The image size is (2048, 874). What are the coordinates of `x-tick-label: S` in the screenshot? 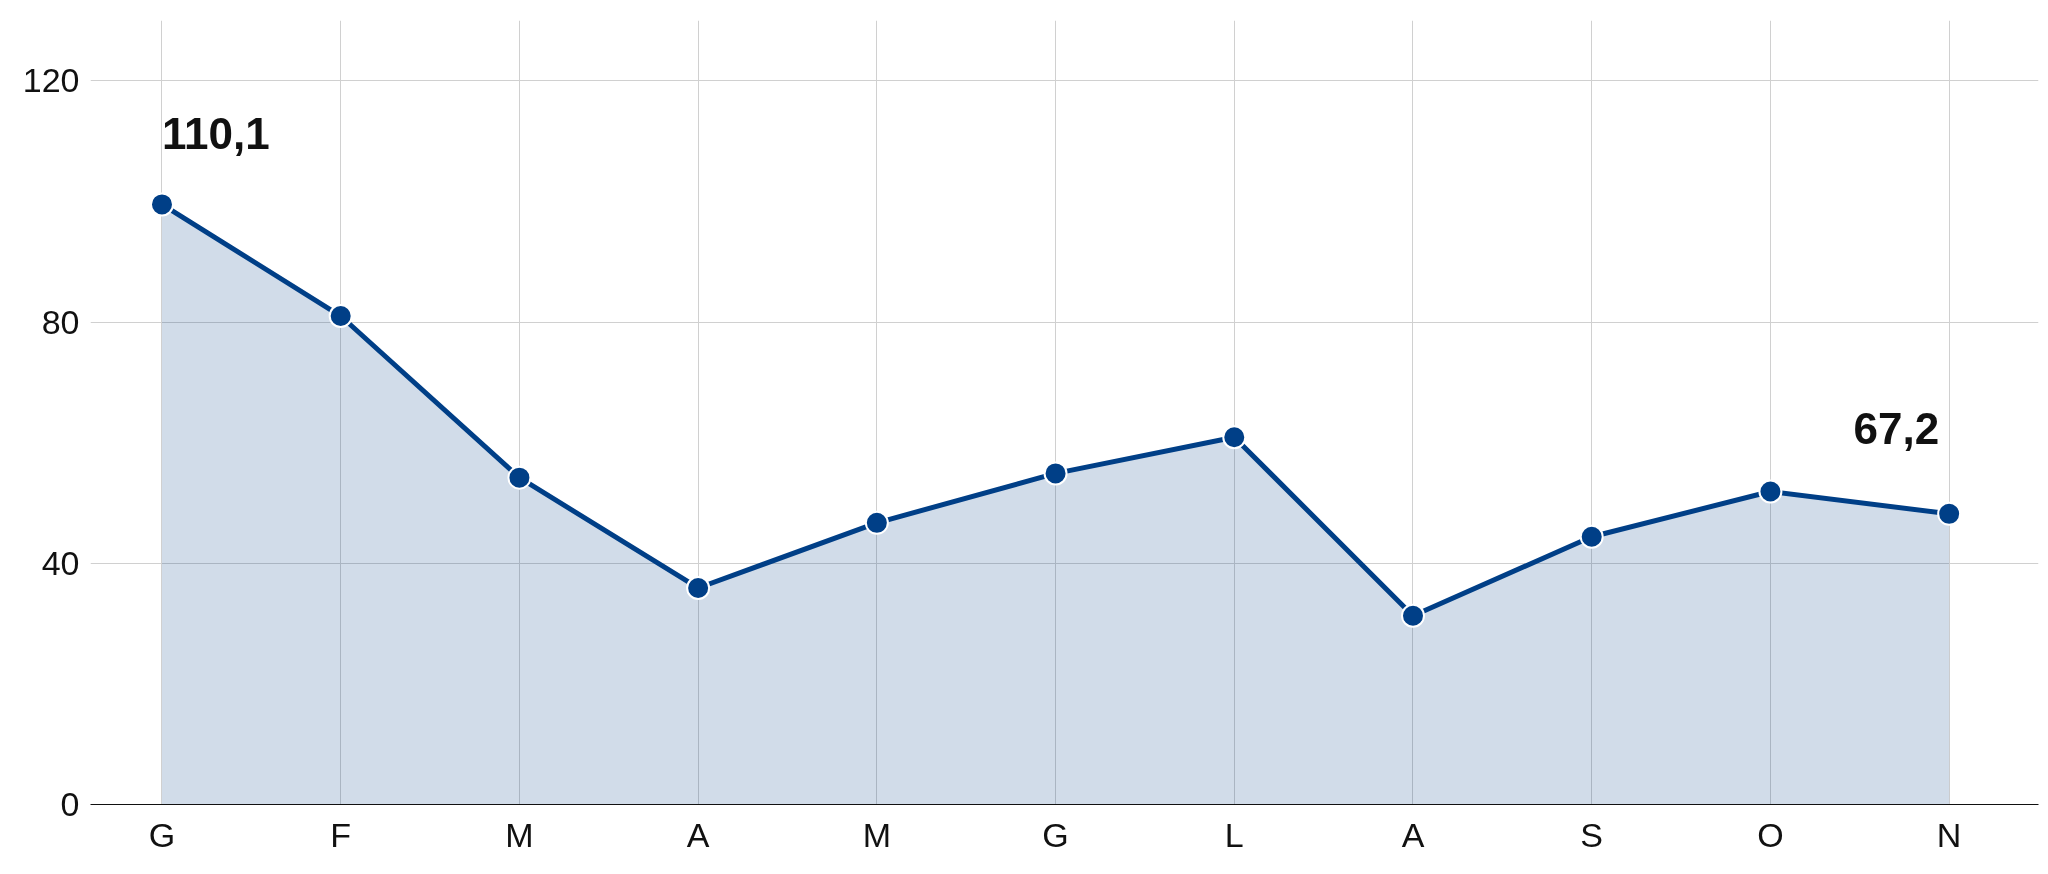 It's located at (1592, 834).